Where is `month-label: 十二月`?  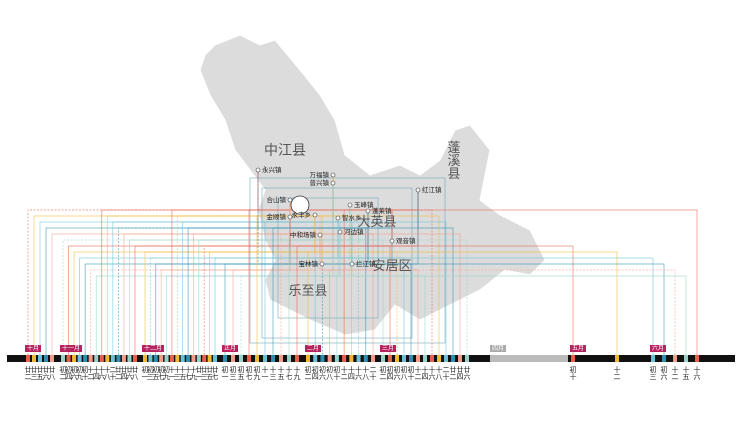
month-label: 十二月 is located at coordinates (153, 348).